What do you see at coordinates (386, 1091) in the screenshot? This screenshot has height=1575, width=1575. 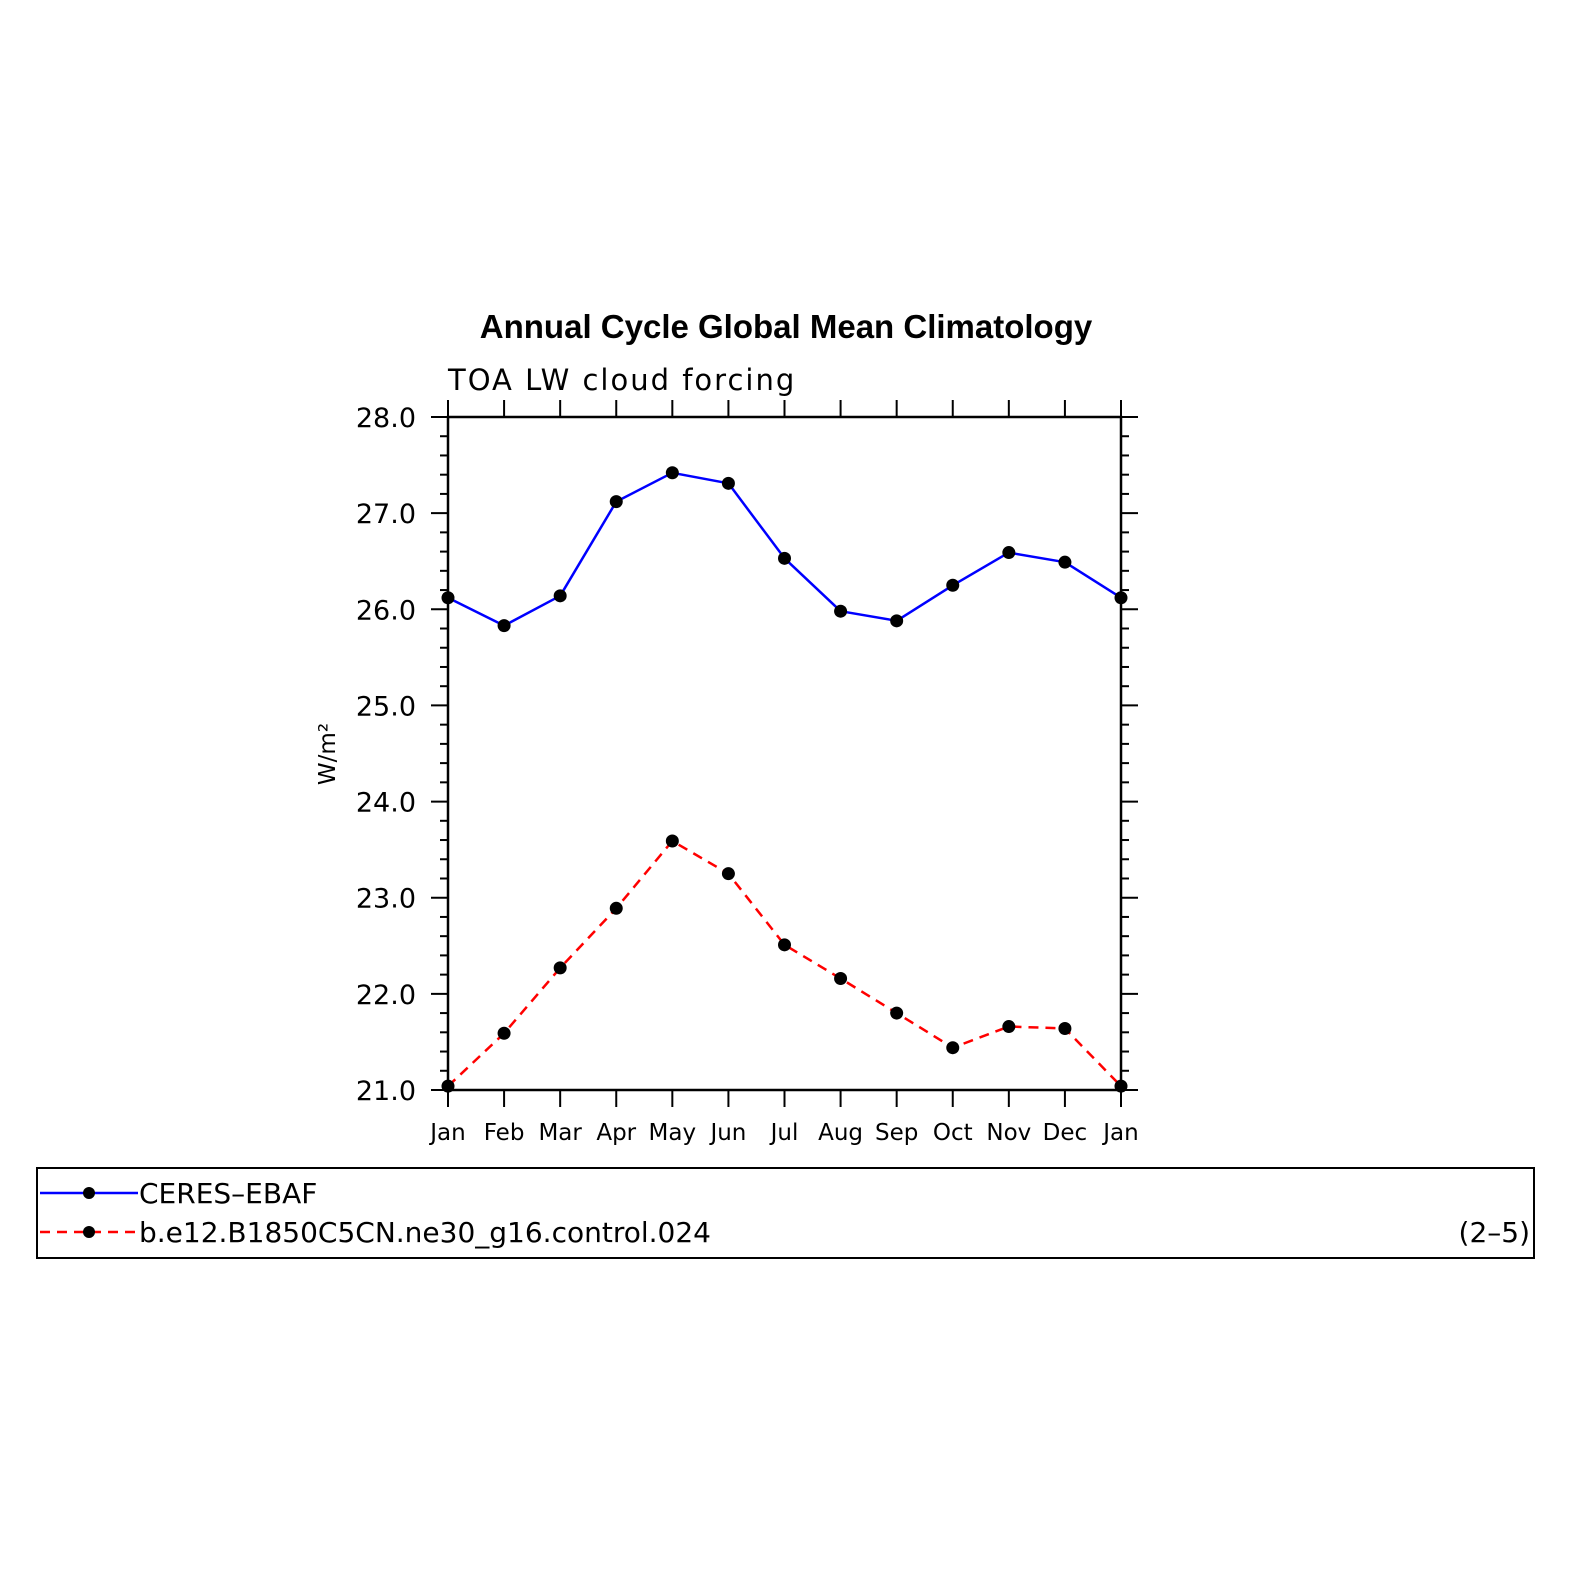 I see `y-tick-label: 21.0` at bounding box center [386, 1091].